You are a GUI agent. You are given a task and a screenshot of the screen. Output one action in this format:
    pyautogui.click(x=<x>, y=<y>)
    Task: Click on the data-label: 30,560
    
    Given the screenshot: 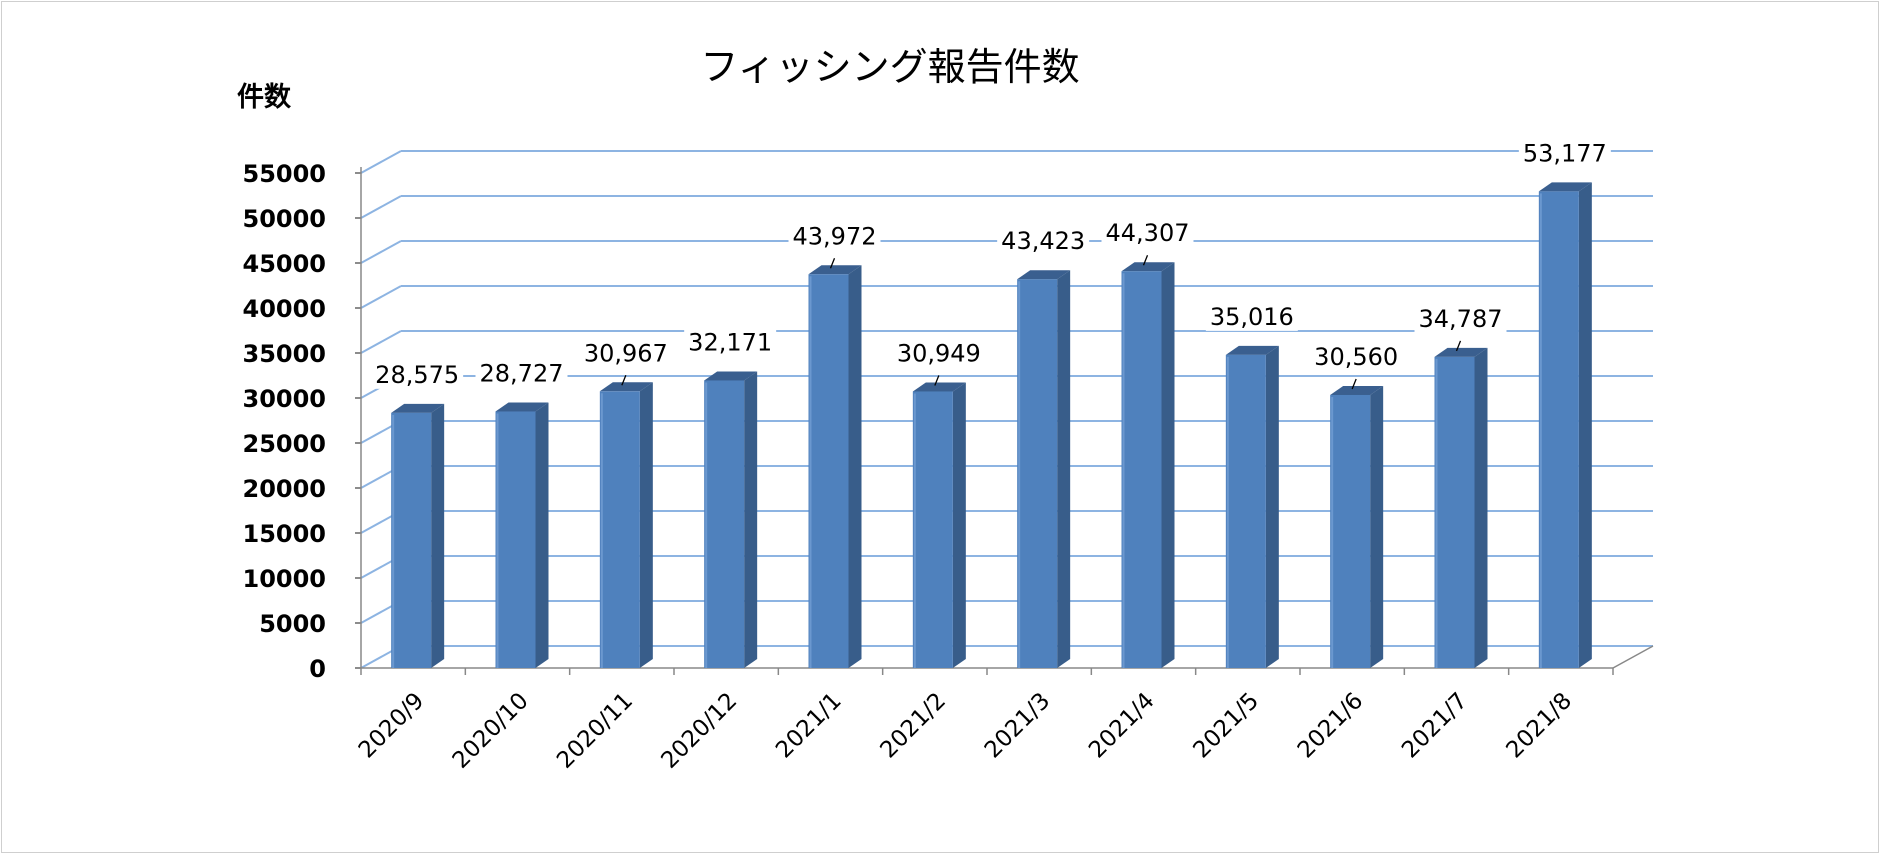 What is the action you would take?
    pyautogui.click(x=1356, y=357)
    